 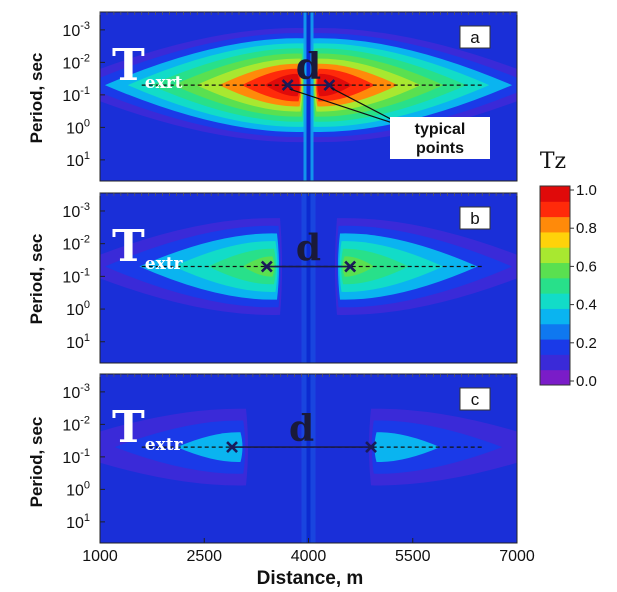 What do you see at coordinates (36, 98) in the screenshot?
I see `y-axis-label-a: Period, sec` at bounding box center [36, 98].